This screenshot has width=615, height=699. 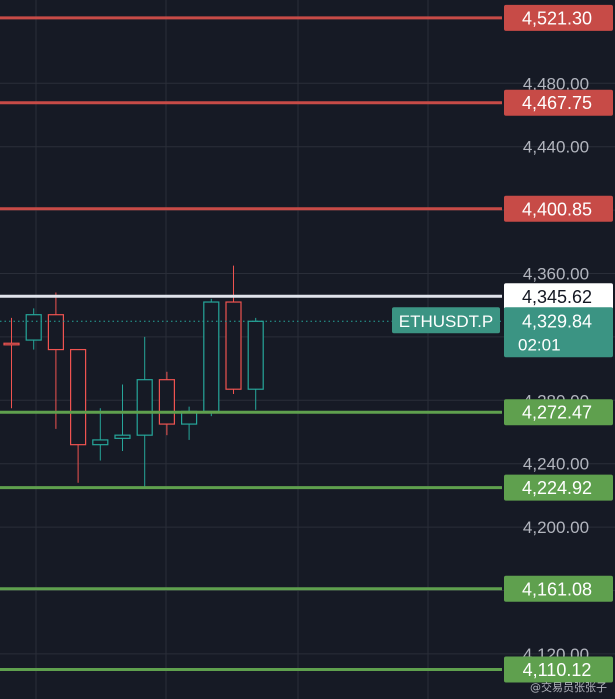 I want to click on price-tick-label: 4,480.00, so click(x=556, y=83).